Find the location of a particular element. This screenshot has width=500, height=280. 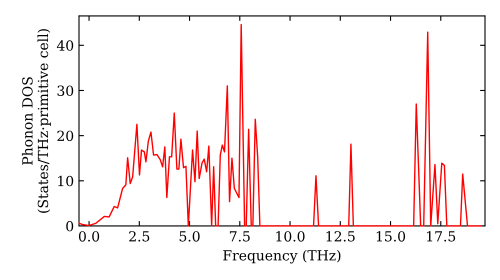

y-tick-label: 0 is located at coordinates (70, 226).